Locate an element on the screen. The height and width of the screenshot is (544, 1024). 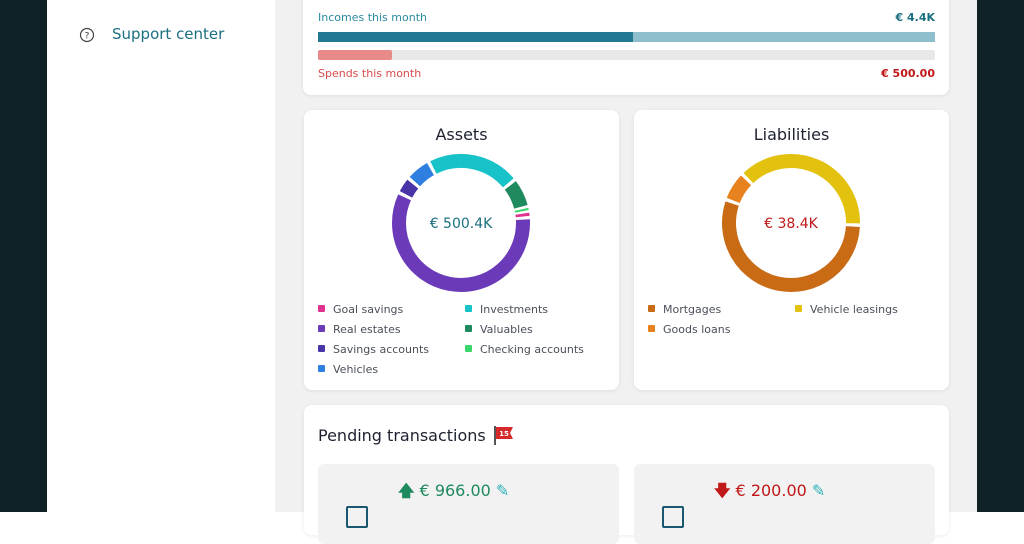
legend-item: Mortgages is located at coordinates (684, 309).